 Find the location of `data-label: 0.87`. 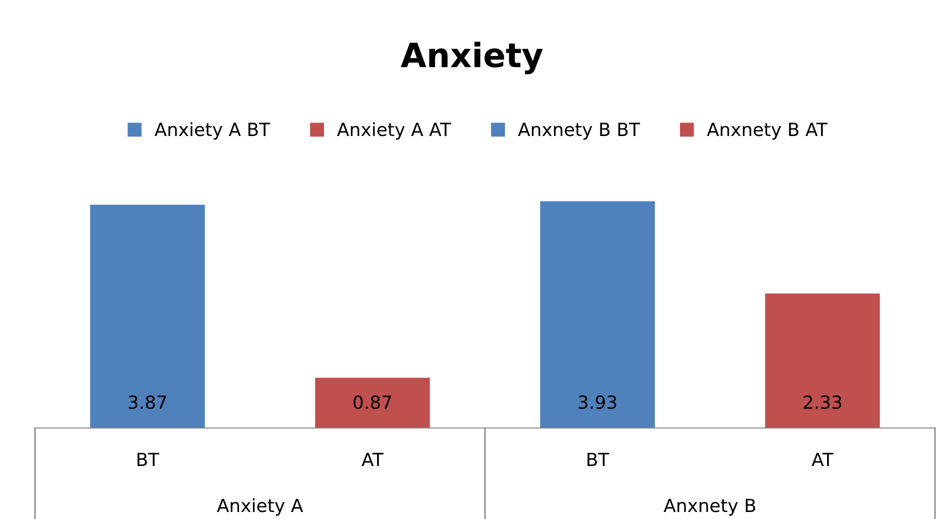

data-label: 0.87 is located at coordinates (373, 402).